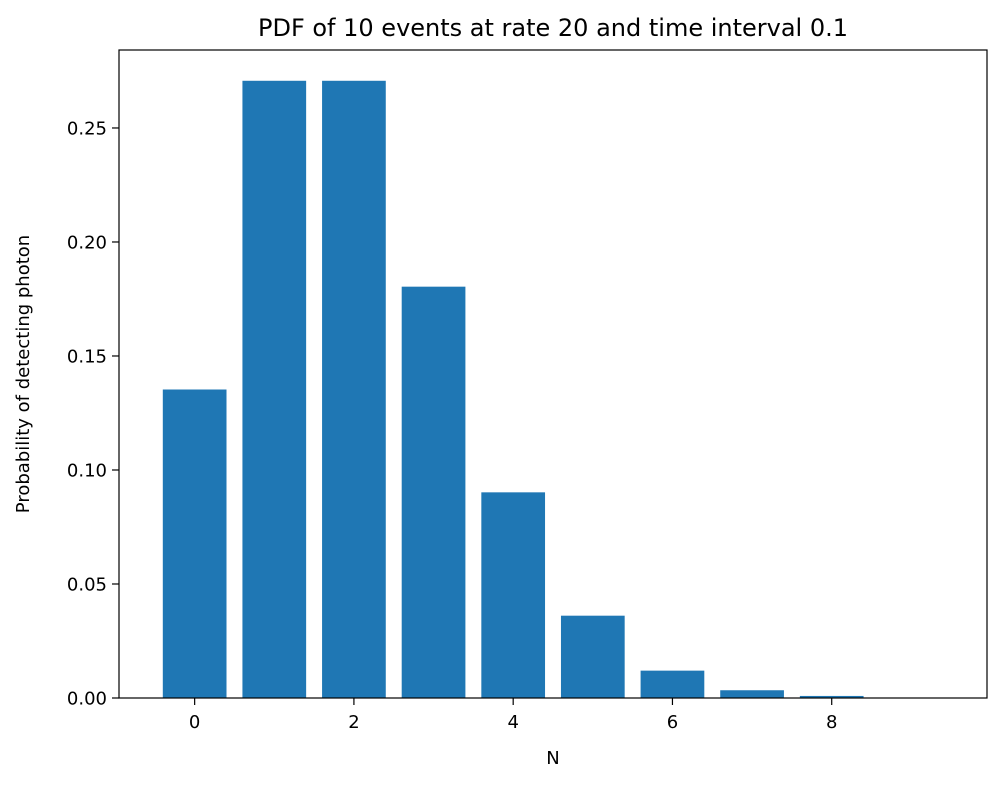 The height and width of the screenshot is (787, 994). Describe the element at coordinates (93, 413) in the screenshot. I see `y-axis: 0.00 0.05 0.10 0.15 0.20 0.25` at that location.